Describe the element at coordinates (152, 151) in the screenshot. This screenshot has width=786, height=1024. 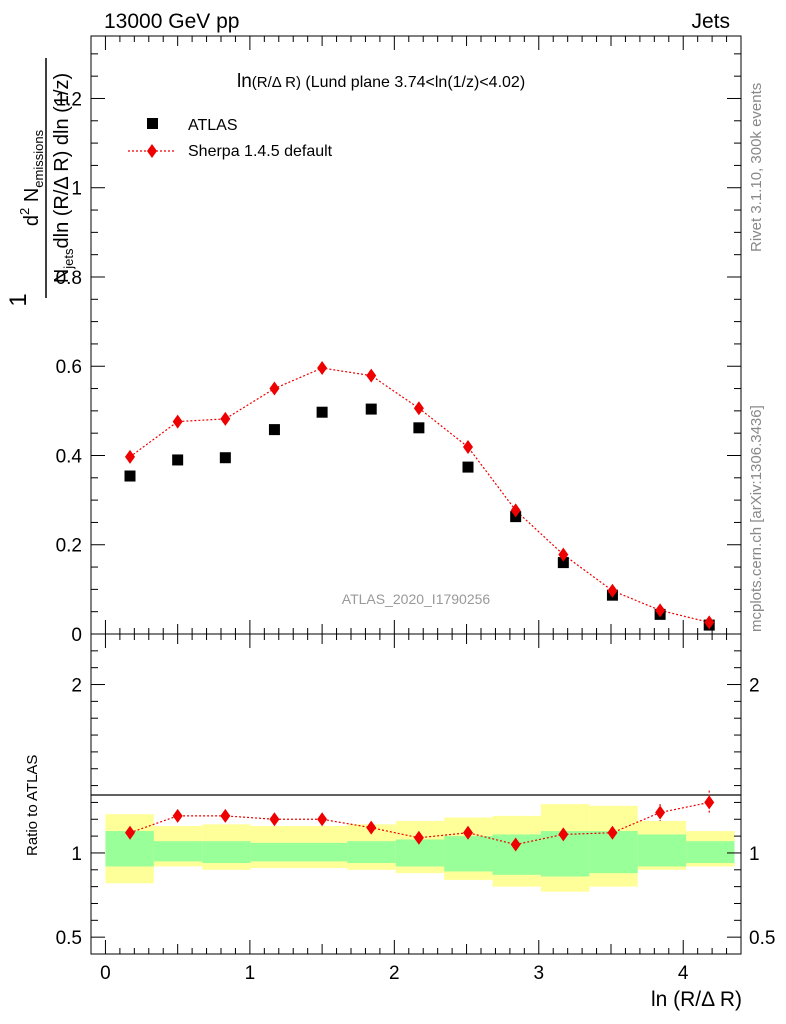
I see `legend-mc-marker` at that location.